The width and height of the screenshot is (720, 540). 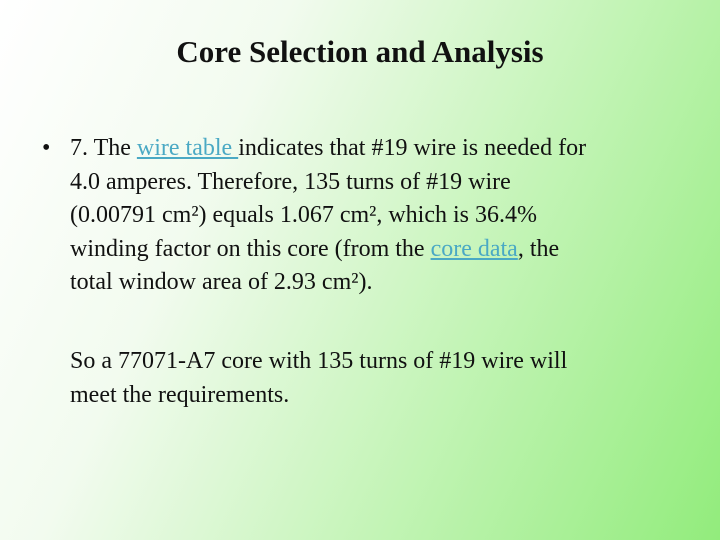 What do you see at coordinates (538, 248) in the screenshot?
I see `text: , the` at bounding box center [538, 248].